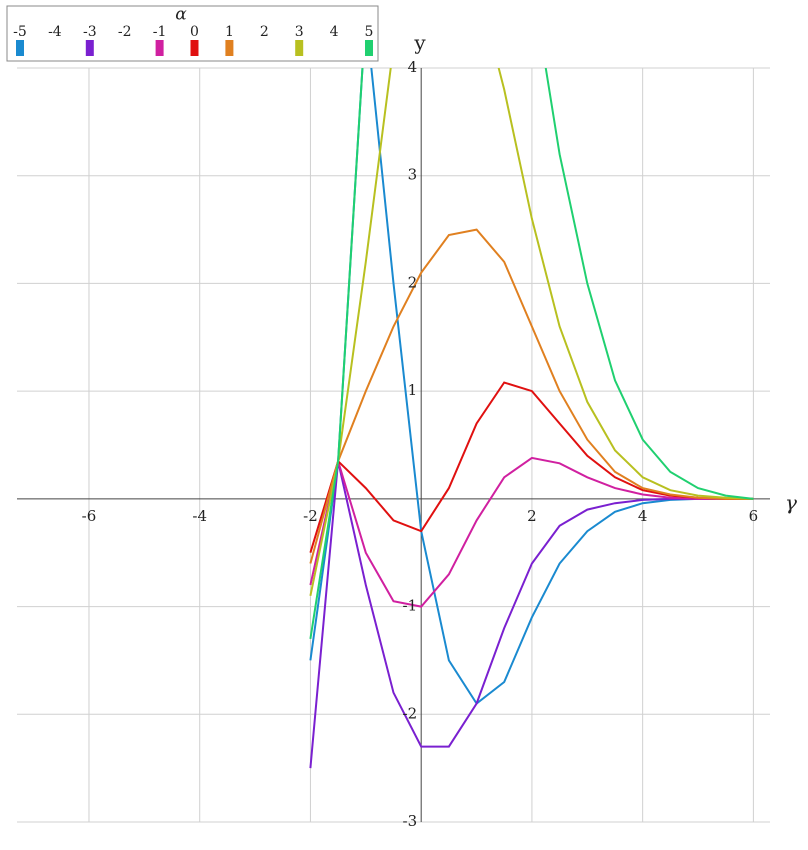 This screenshot has width=808, height=850. What do you see at coordinates (90, 32) in the screenshot?
I see `colorbar-tick-label: -3` at bounding box center [90, 32].